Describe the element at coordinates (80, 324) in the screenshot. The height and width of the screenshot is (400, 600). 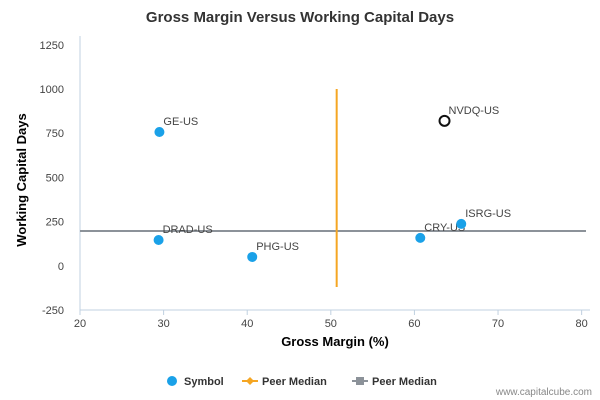
I see `x-tick-label: 20` at that location.